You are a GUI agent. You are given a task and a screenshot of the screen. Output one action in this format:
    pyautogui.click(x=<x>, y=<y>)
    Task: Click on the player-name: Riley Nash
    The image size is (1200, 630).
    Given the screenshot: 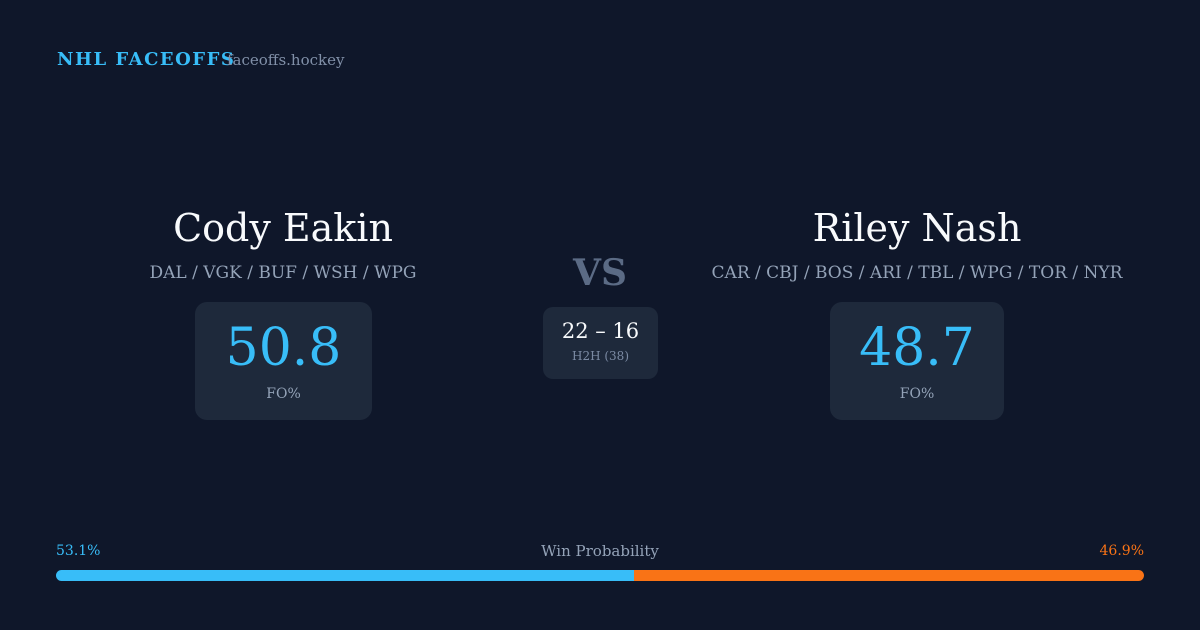 What is the action you would take?
    pyautogui.click(x=917, y=228)
    